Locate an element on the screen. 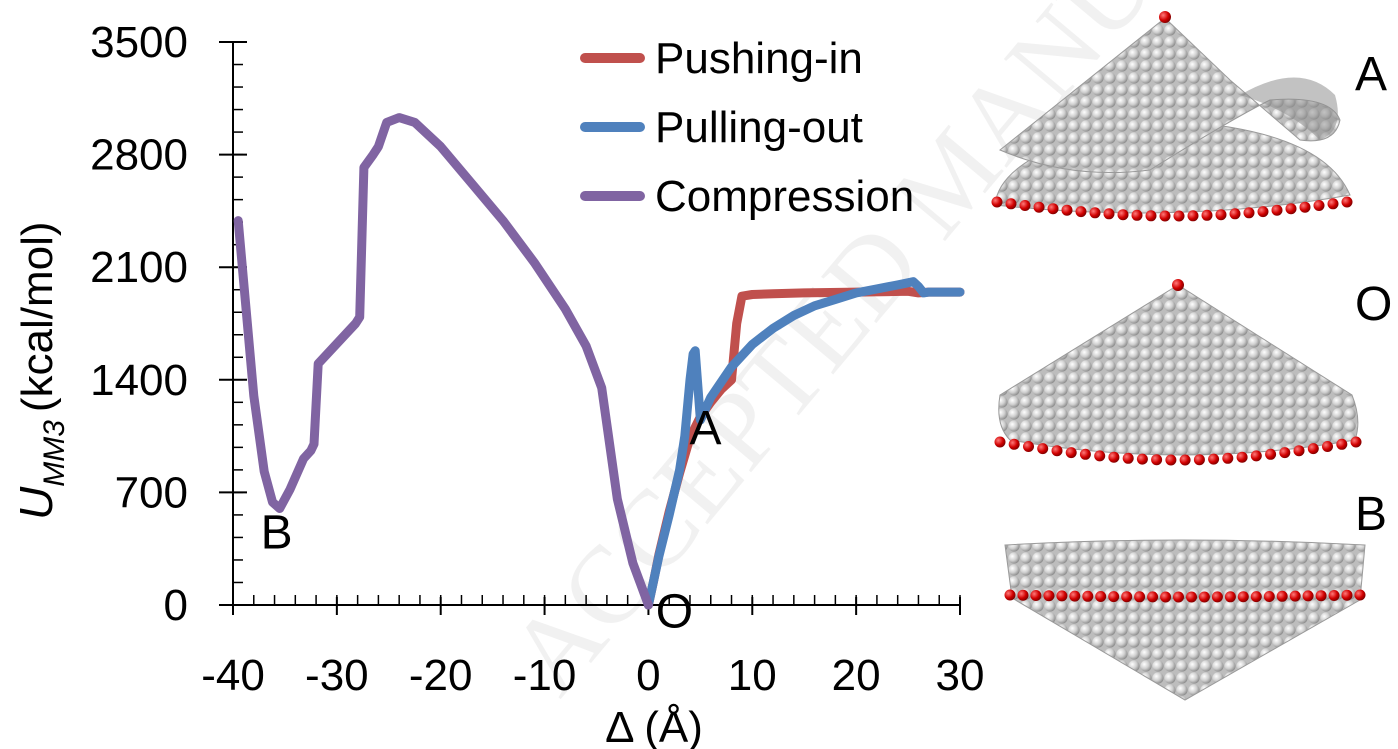  series-line-pulling-out is located at coordinates (804, 443).